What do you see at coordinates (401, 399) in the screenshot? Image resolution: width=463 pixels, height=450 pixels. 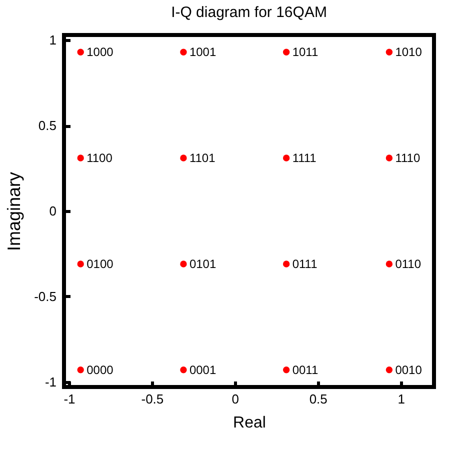 I see `x-tick-label: 1` at bounding box center [401, 399].